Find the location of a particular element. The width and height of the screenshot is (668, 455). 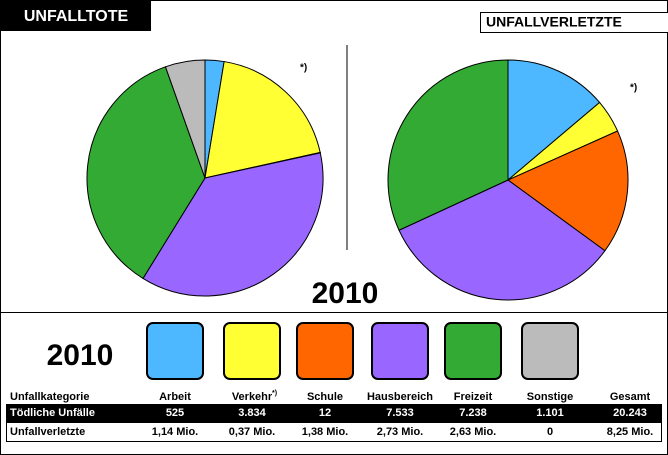

table-cell: 7.533 is located at coordinates (400, 413).